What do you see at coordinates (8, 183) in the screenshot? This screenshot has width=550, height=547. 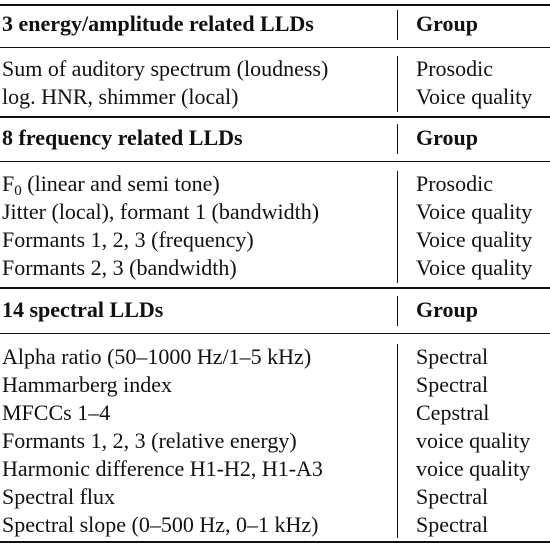 I see `feature-main: F` at bounding box center [8, 183].